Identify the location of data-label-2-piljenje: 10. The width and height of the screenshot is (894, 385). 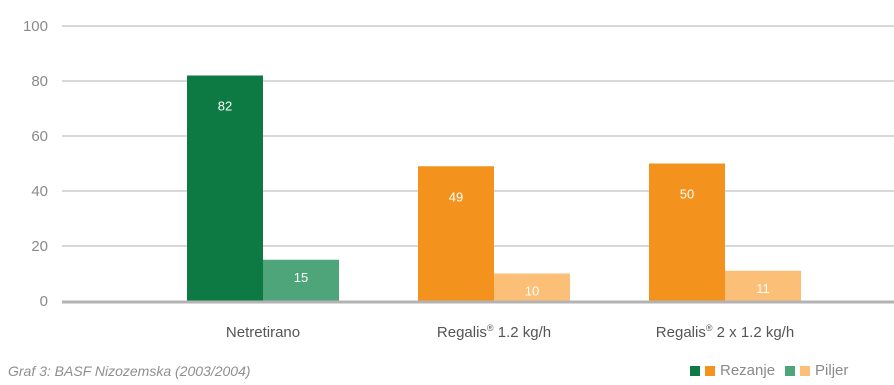
(532, 291).